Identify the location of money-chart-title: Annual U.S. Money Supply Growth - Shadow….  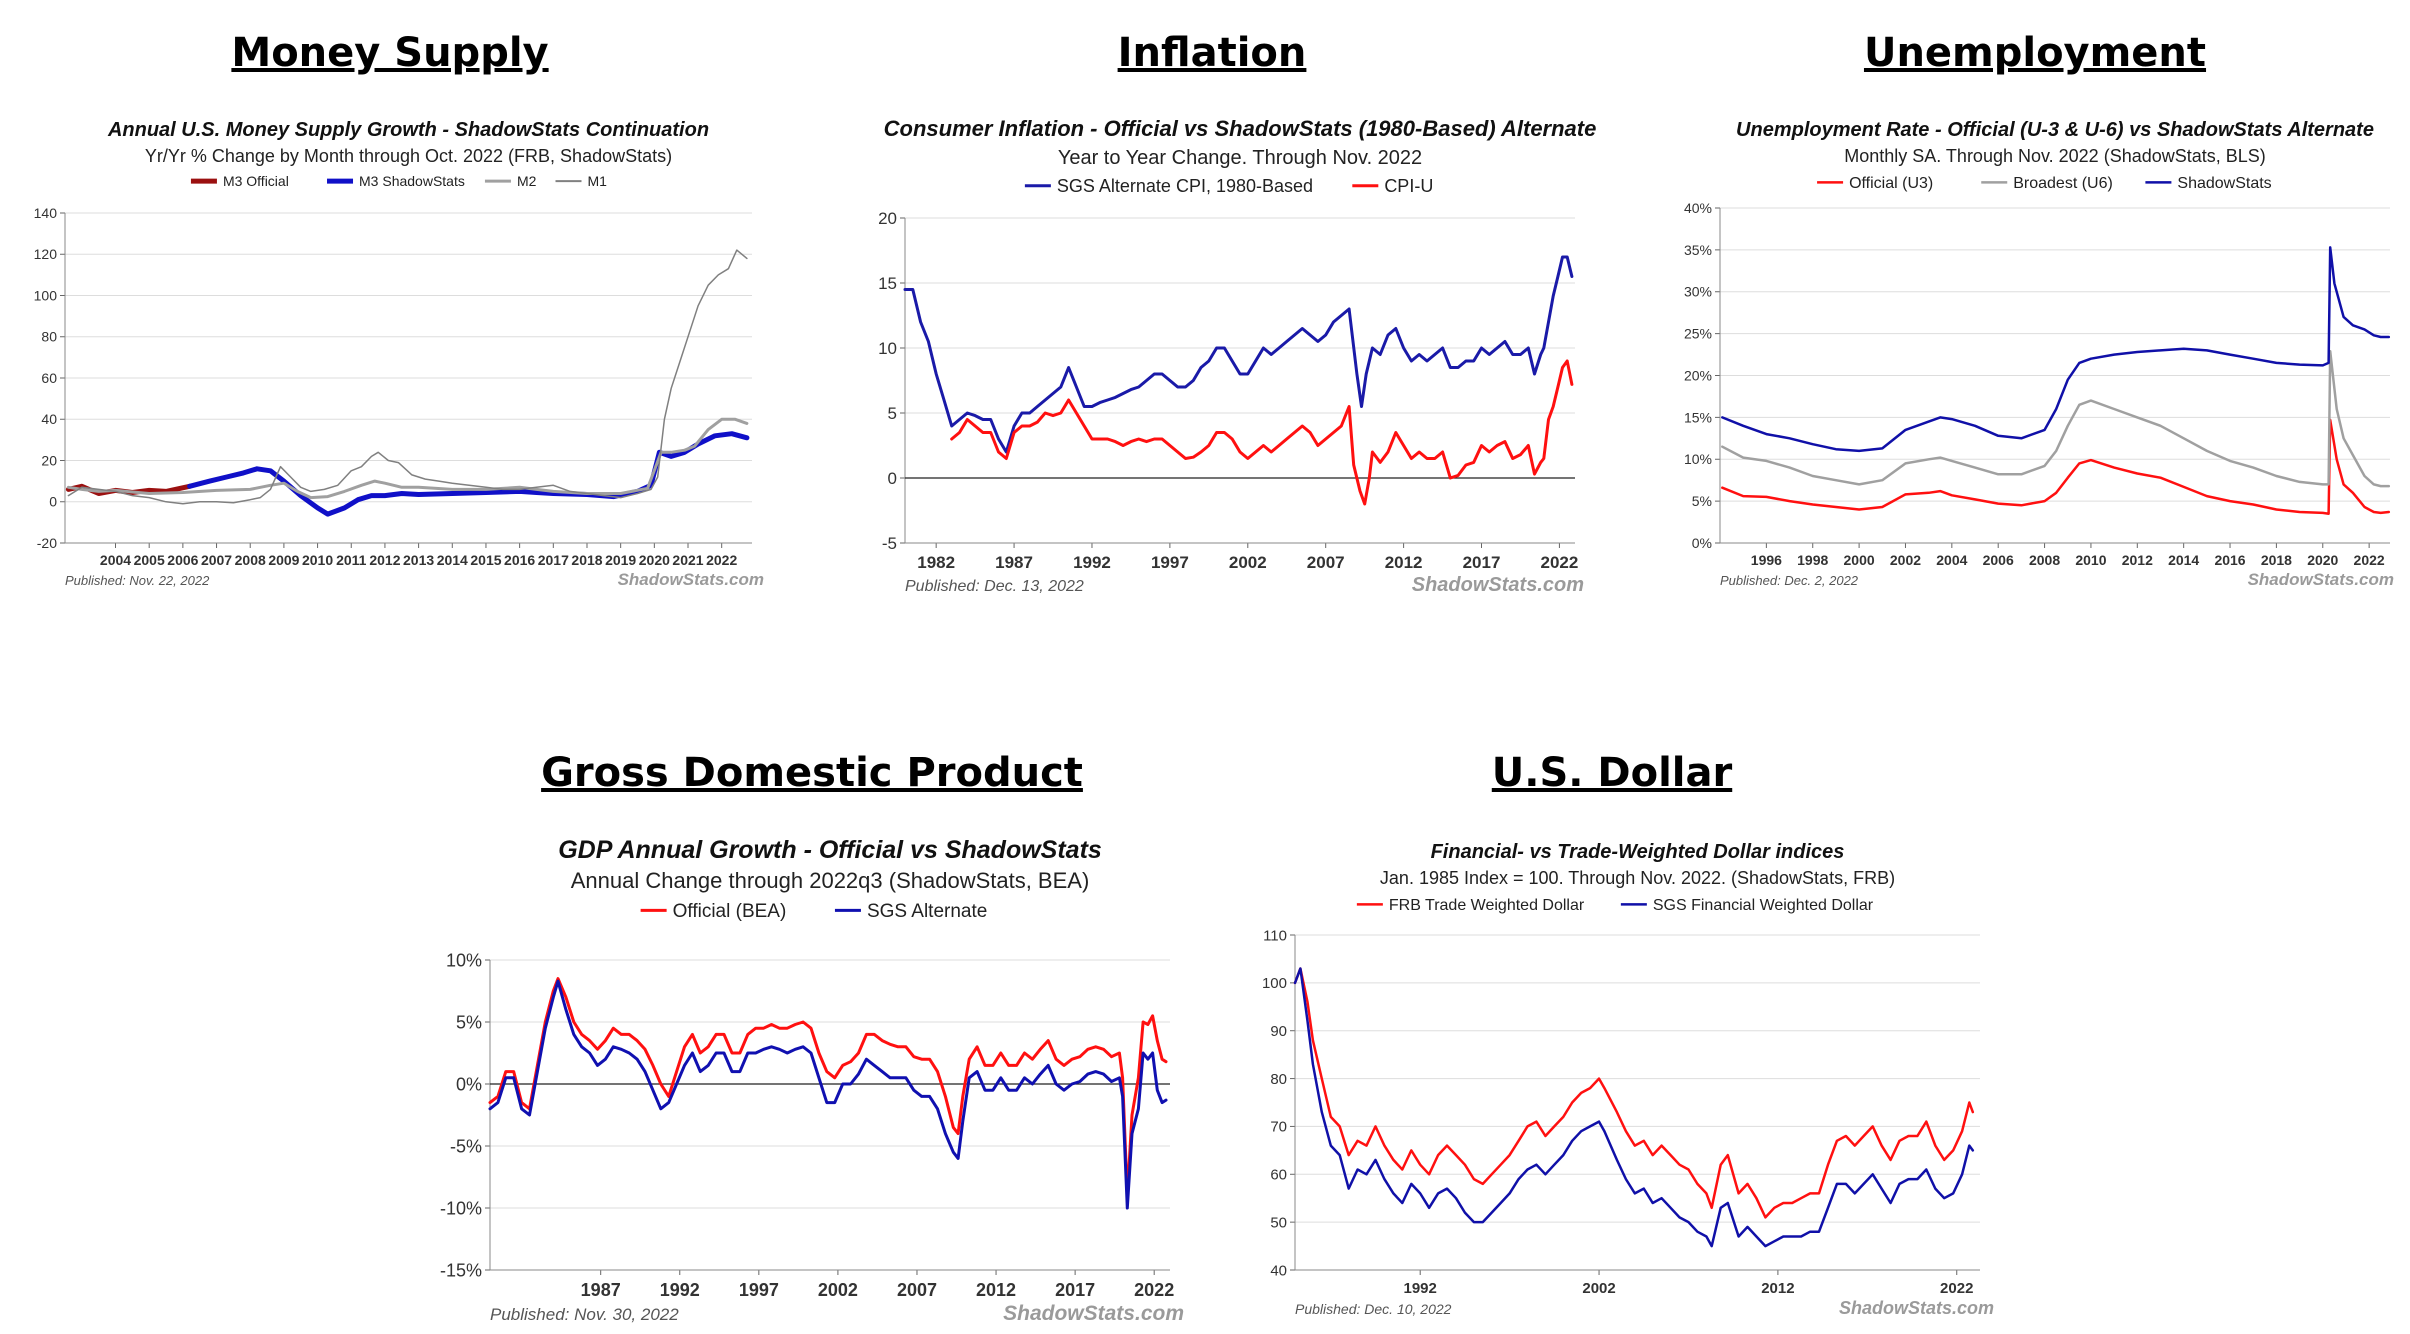
(408, 130).